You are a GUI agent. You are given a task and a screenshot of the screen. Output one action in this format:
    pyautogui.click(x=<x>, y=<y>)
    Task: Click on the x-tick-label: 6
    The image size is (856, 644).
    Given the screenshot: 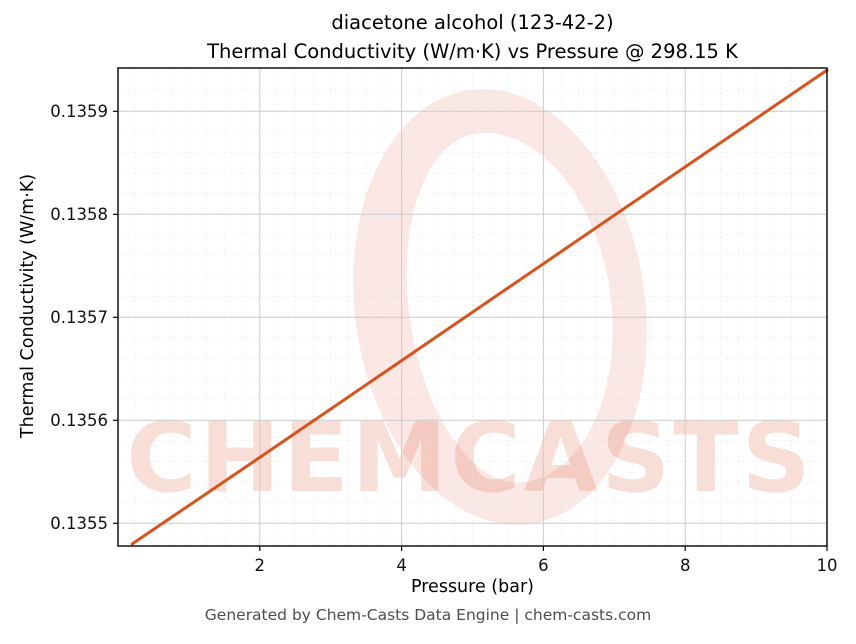 What is the action you would take?
    pyautogui.click(x=543, y=565)
    